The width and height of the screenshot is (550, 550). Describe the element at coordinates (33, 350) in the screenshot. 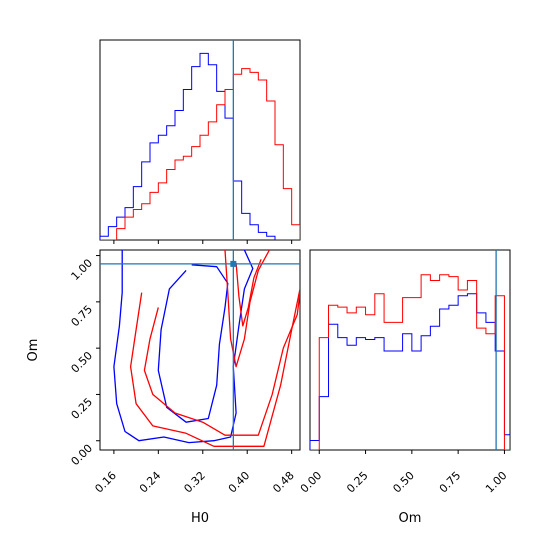

I see `y-axis-label-om: Om` at that location.